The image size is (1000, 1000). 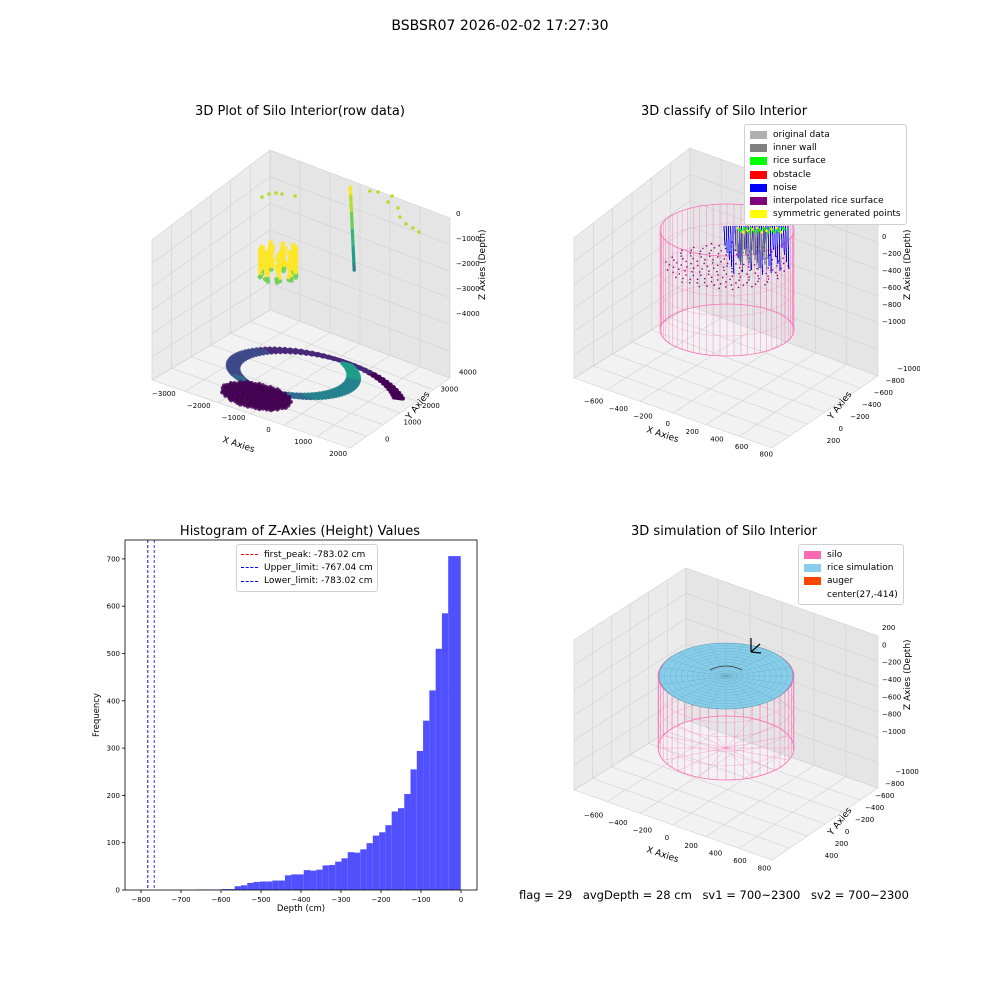 I want to click on plot2-y-tick-label: −1000, so click(x=908, y=369).